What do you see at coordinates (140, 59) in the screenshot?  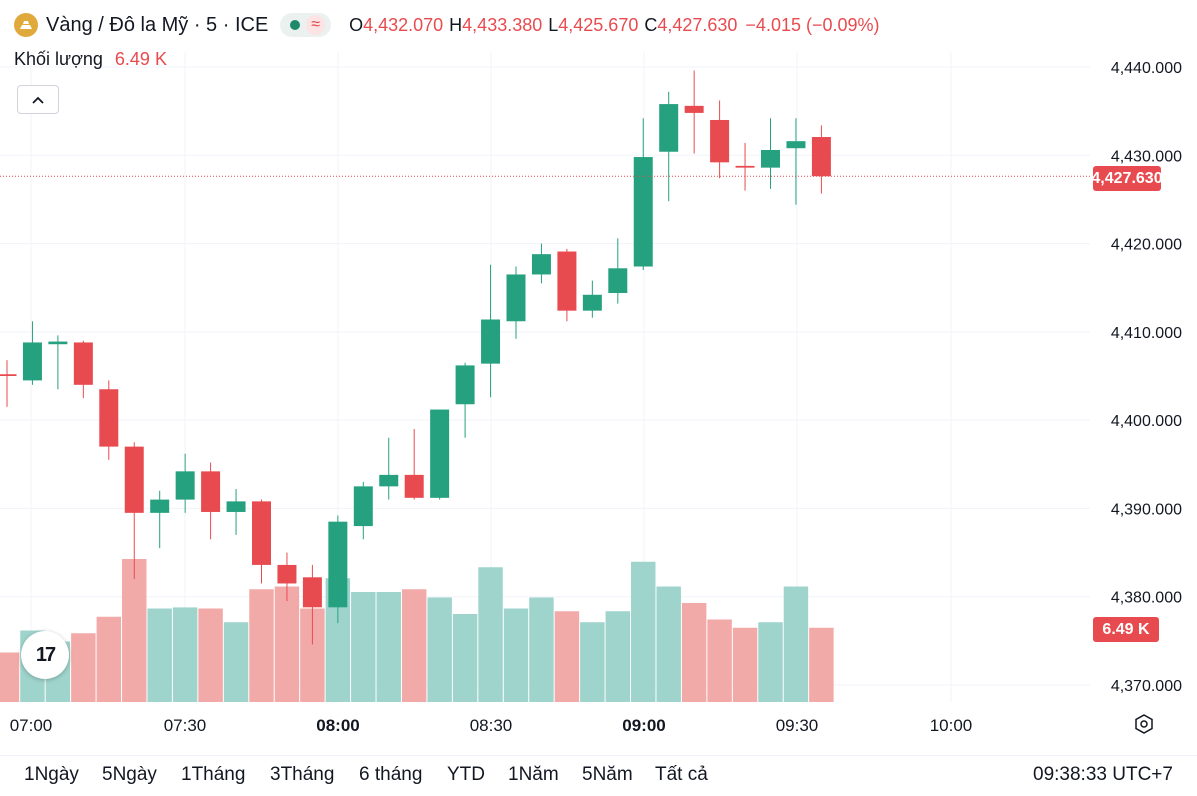 I see `volume-value: 6.49 K` at bounding box center [140, 59].